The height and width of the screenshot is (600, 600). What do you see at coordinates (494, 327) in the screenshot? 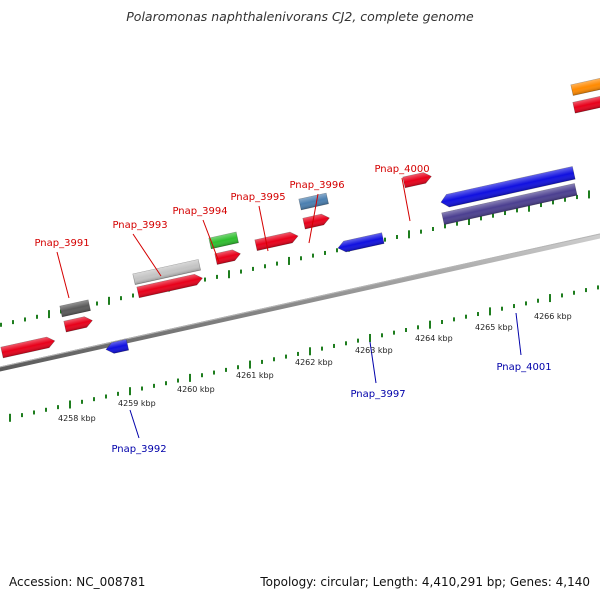
I see `kbp-label: 4265 kbp` at bounding box center [494, 327].